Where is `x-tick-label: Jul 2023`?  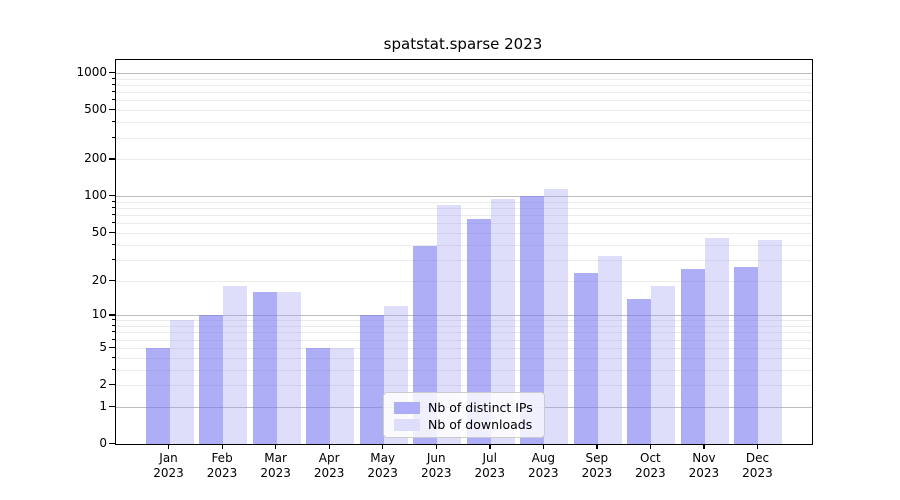
x-tick-label: Jul 2023 is located at coordinates (490, 465).